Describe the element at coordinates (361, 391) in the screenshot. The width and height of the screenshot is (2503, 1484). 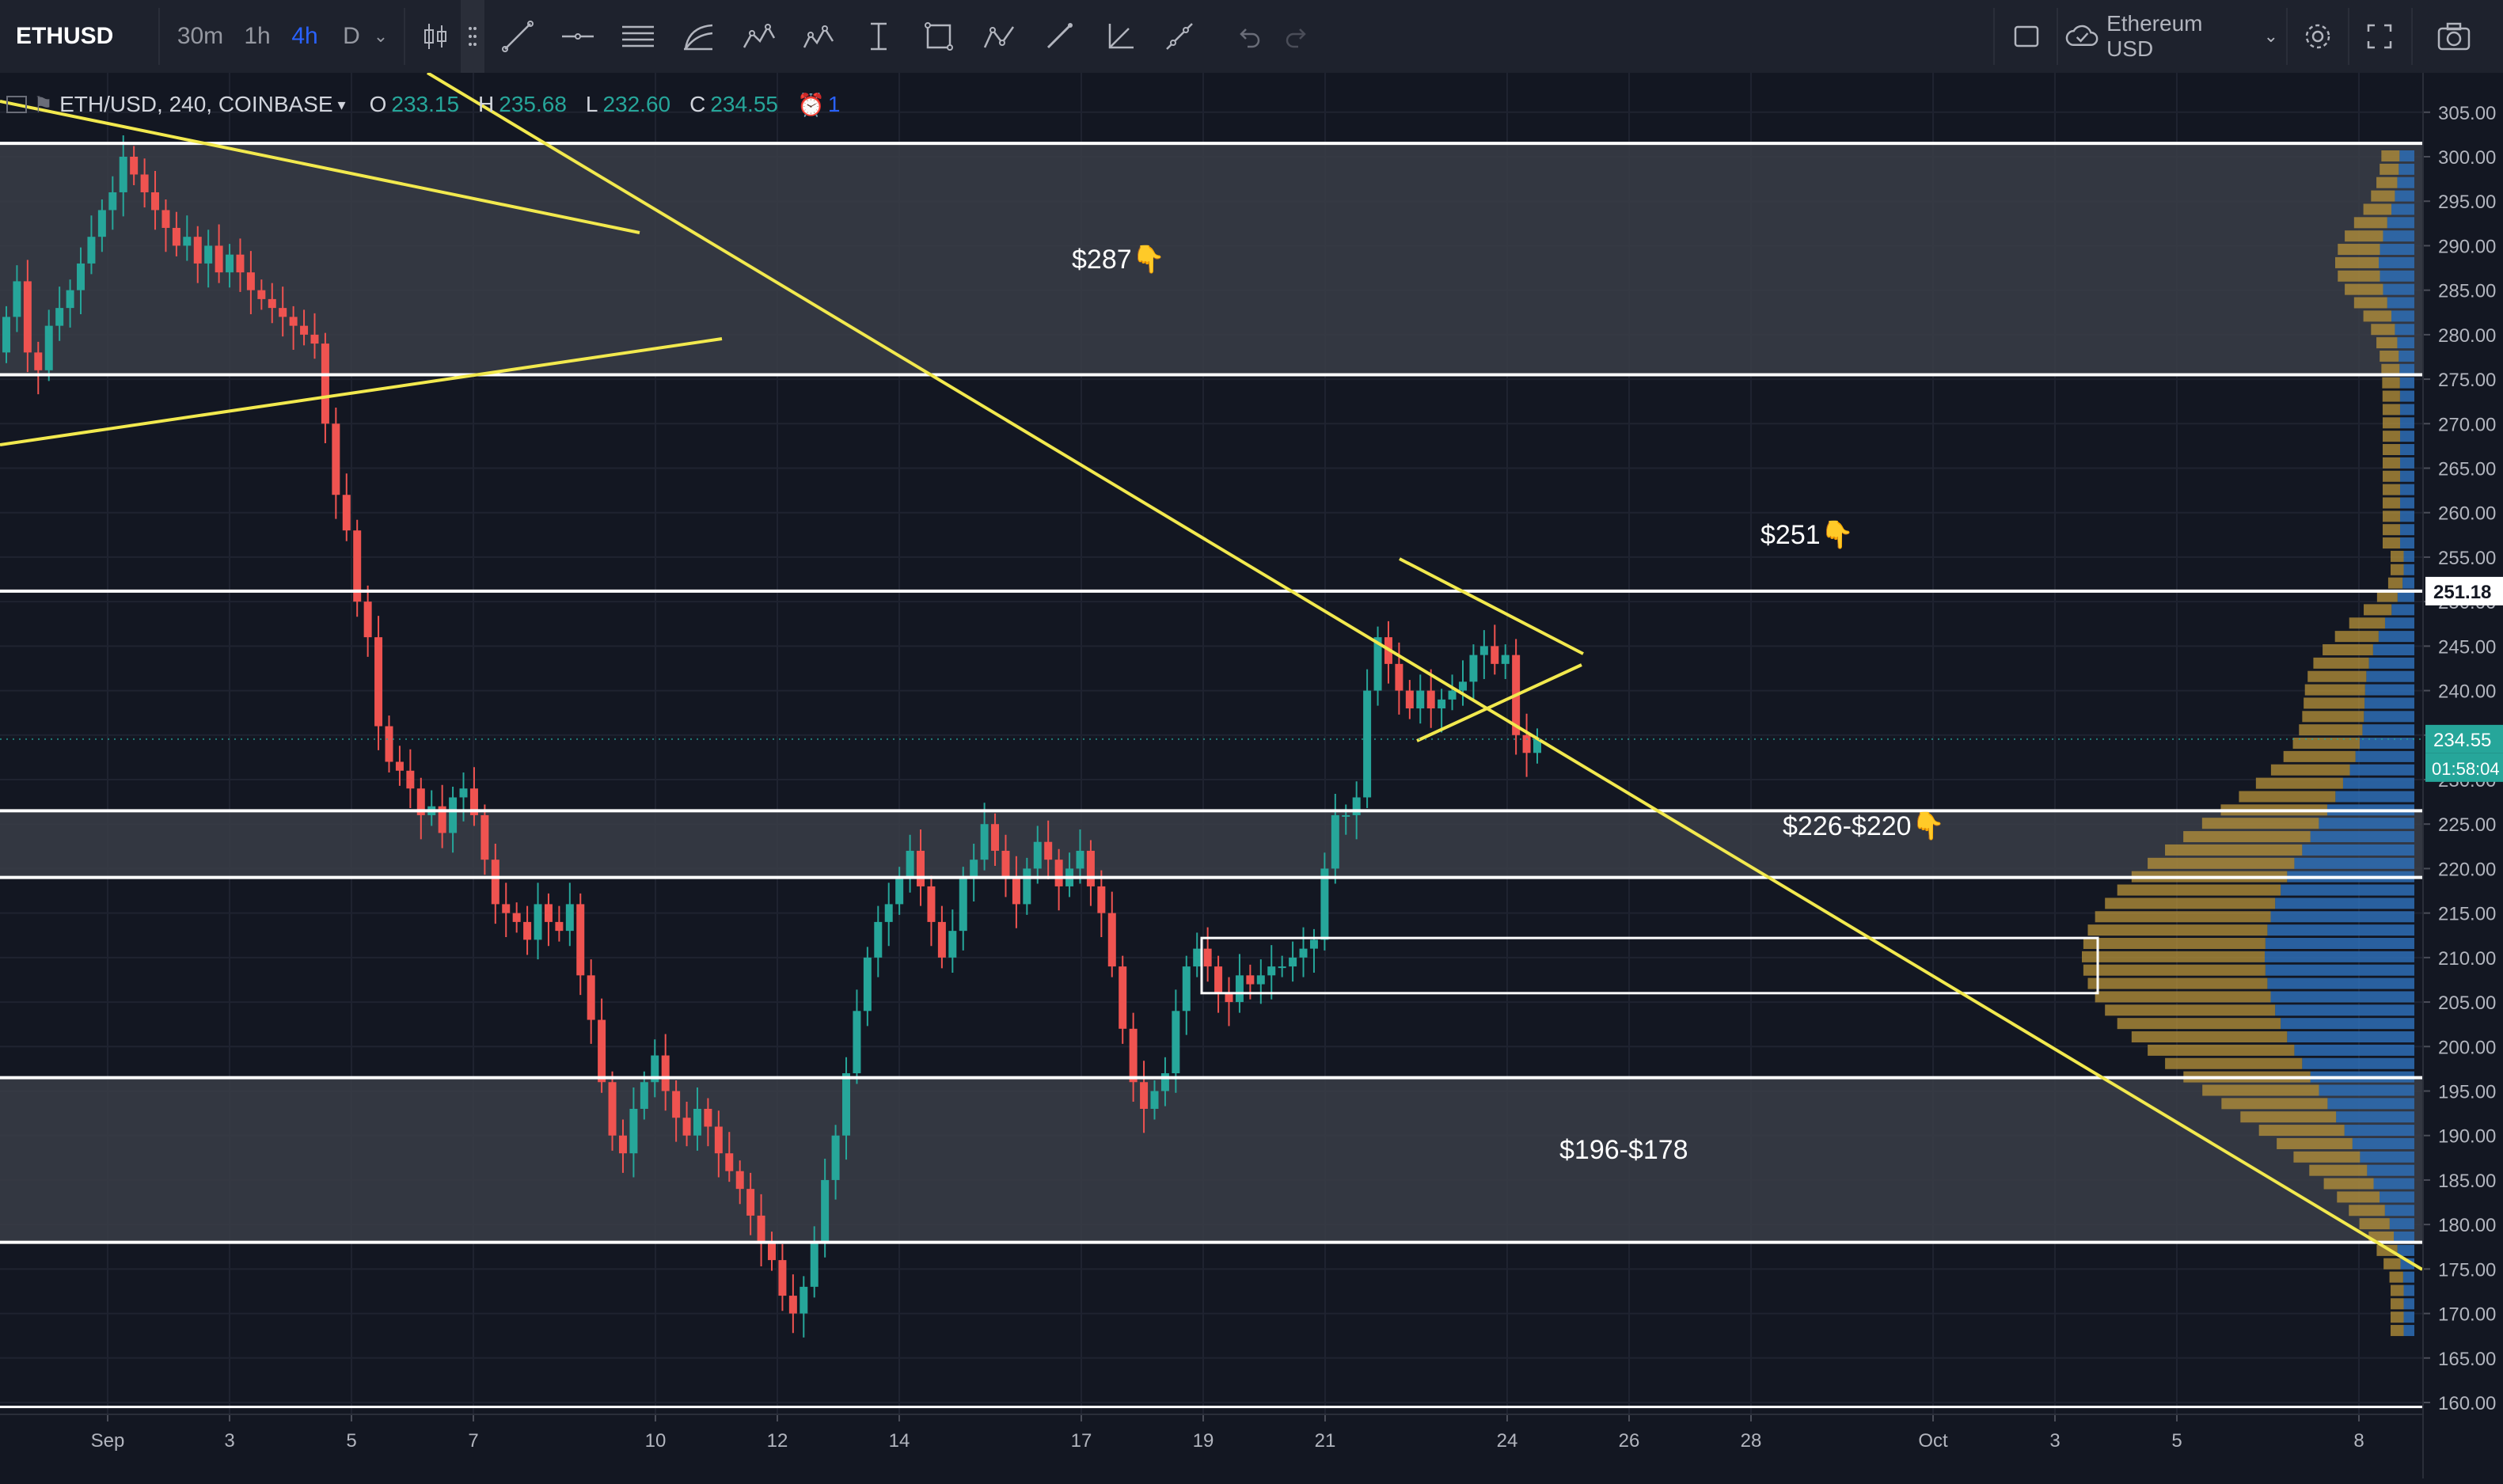
I see `trend-line` at that location.